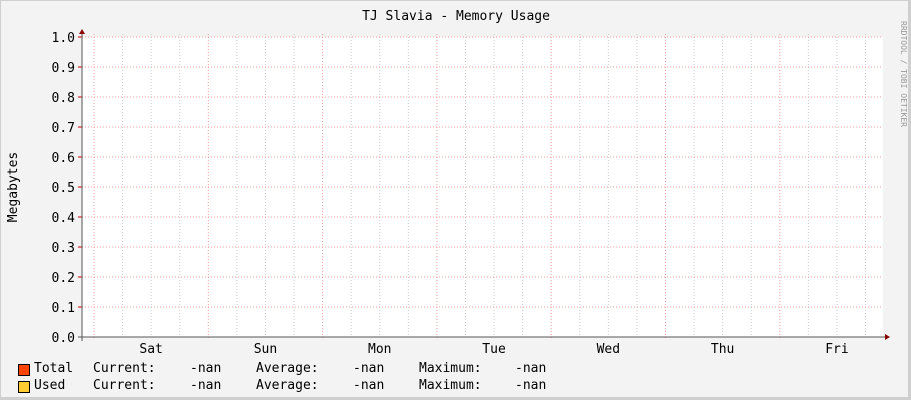 This screenshot has width=911, height=401. Describe the element at coordinates (63, 308) in the screenshot. I see `y-tick-label: 0.1` at that location.